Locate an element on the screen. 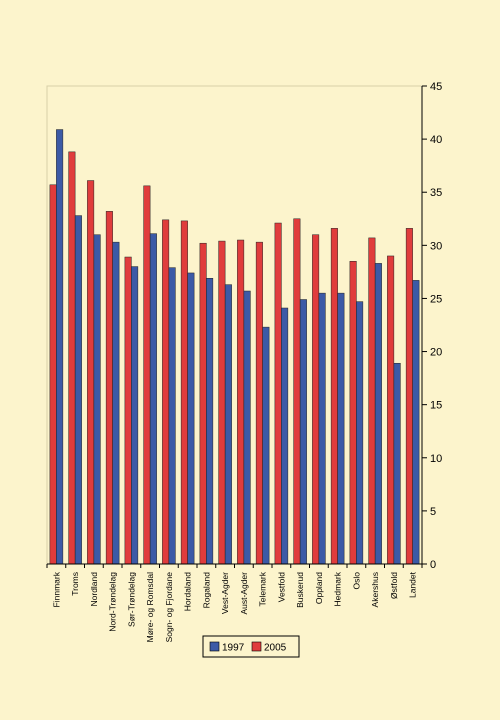  bar-2005-oppland is located at coordinates (316, 399).